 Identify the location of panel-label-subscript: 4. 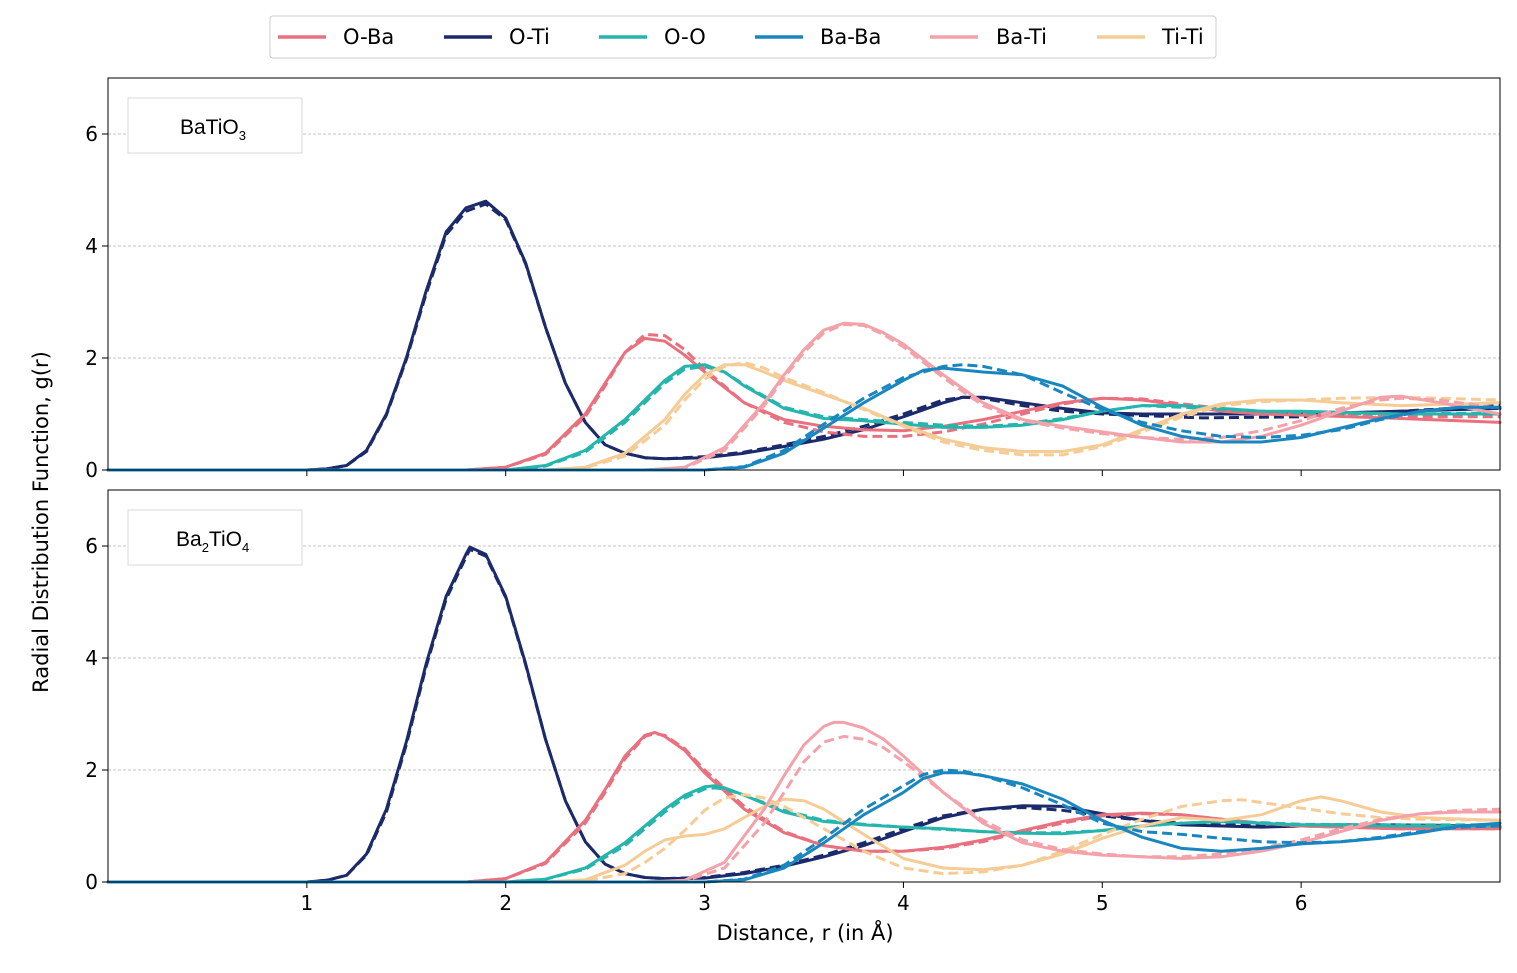
(245, 547).